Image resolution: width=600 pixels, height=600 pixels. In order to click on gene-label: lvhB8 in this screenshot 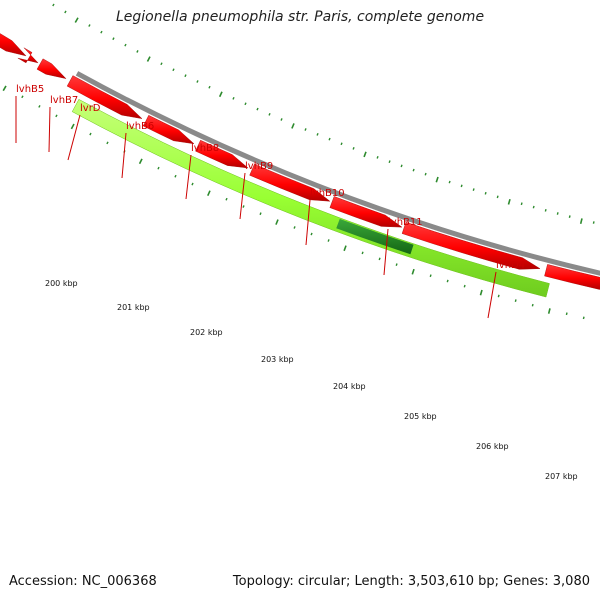, I will do `click(205, 148)`.